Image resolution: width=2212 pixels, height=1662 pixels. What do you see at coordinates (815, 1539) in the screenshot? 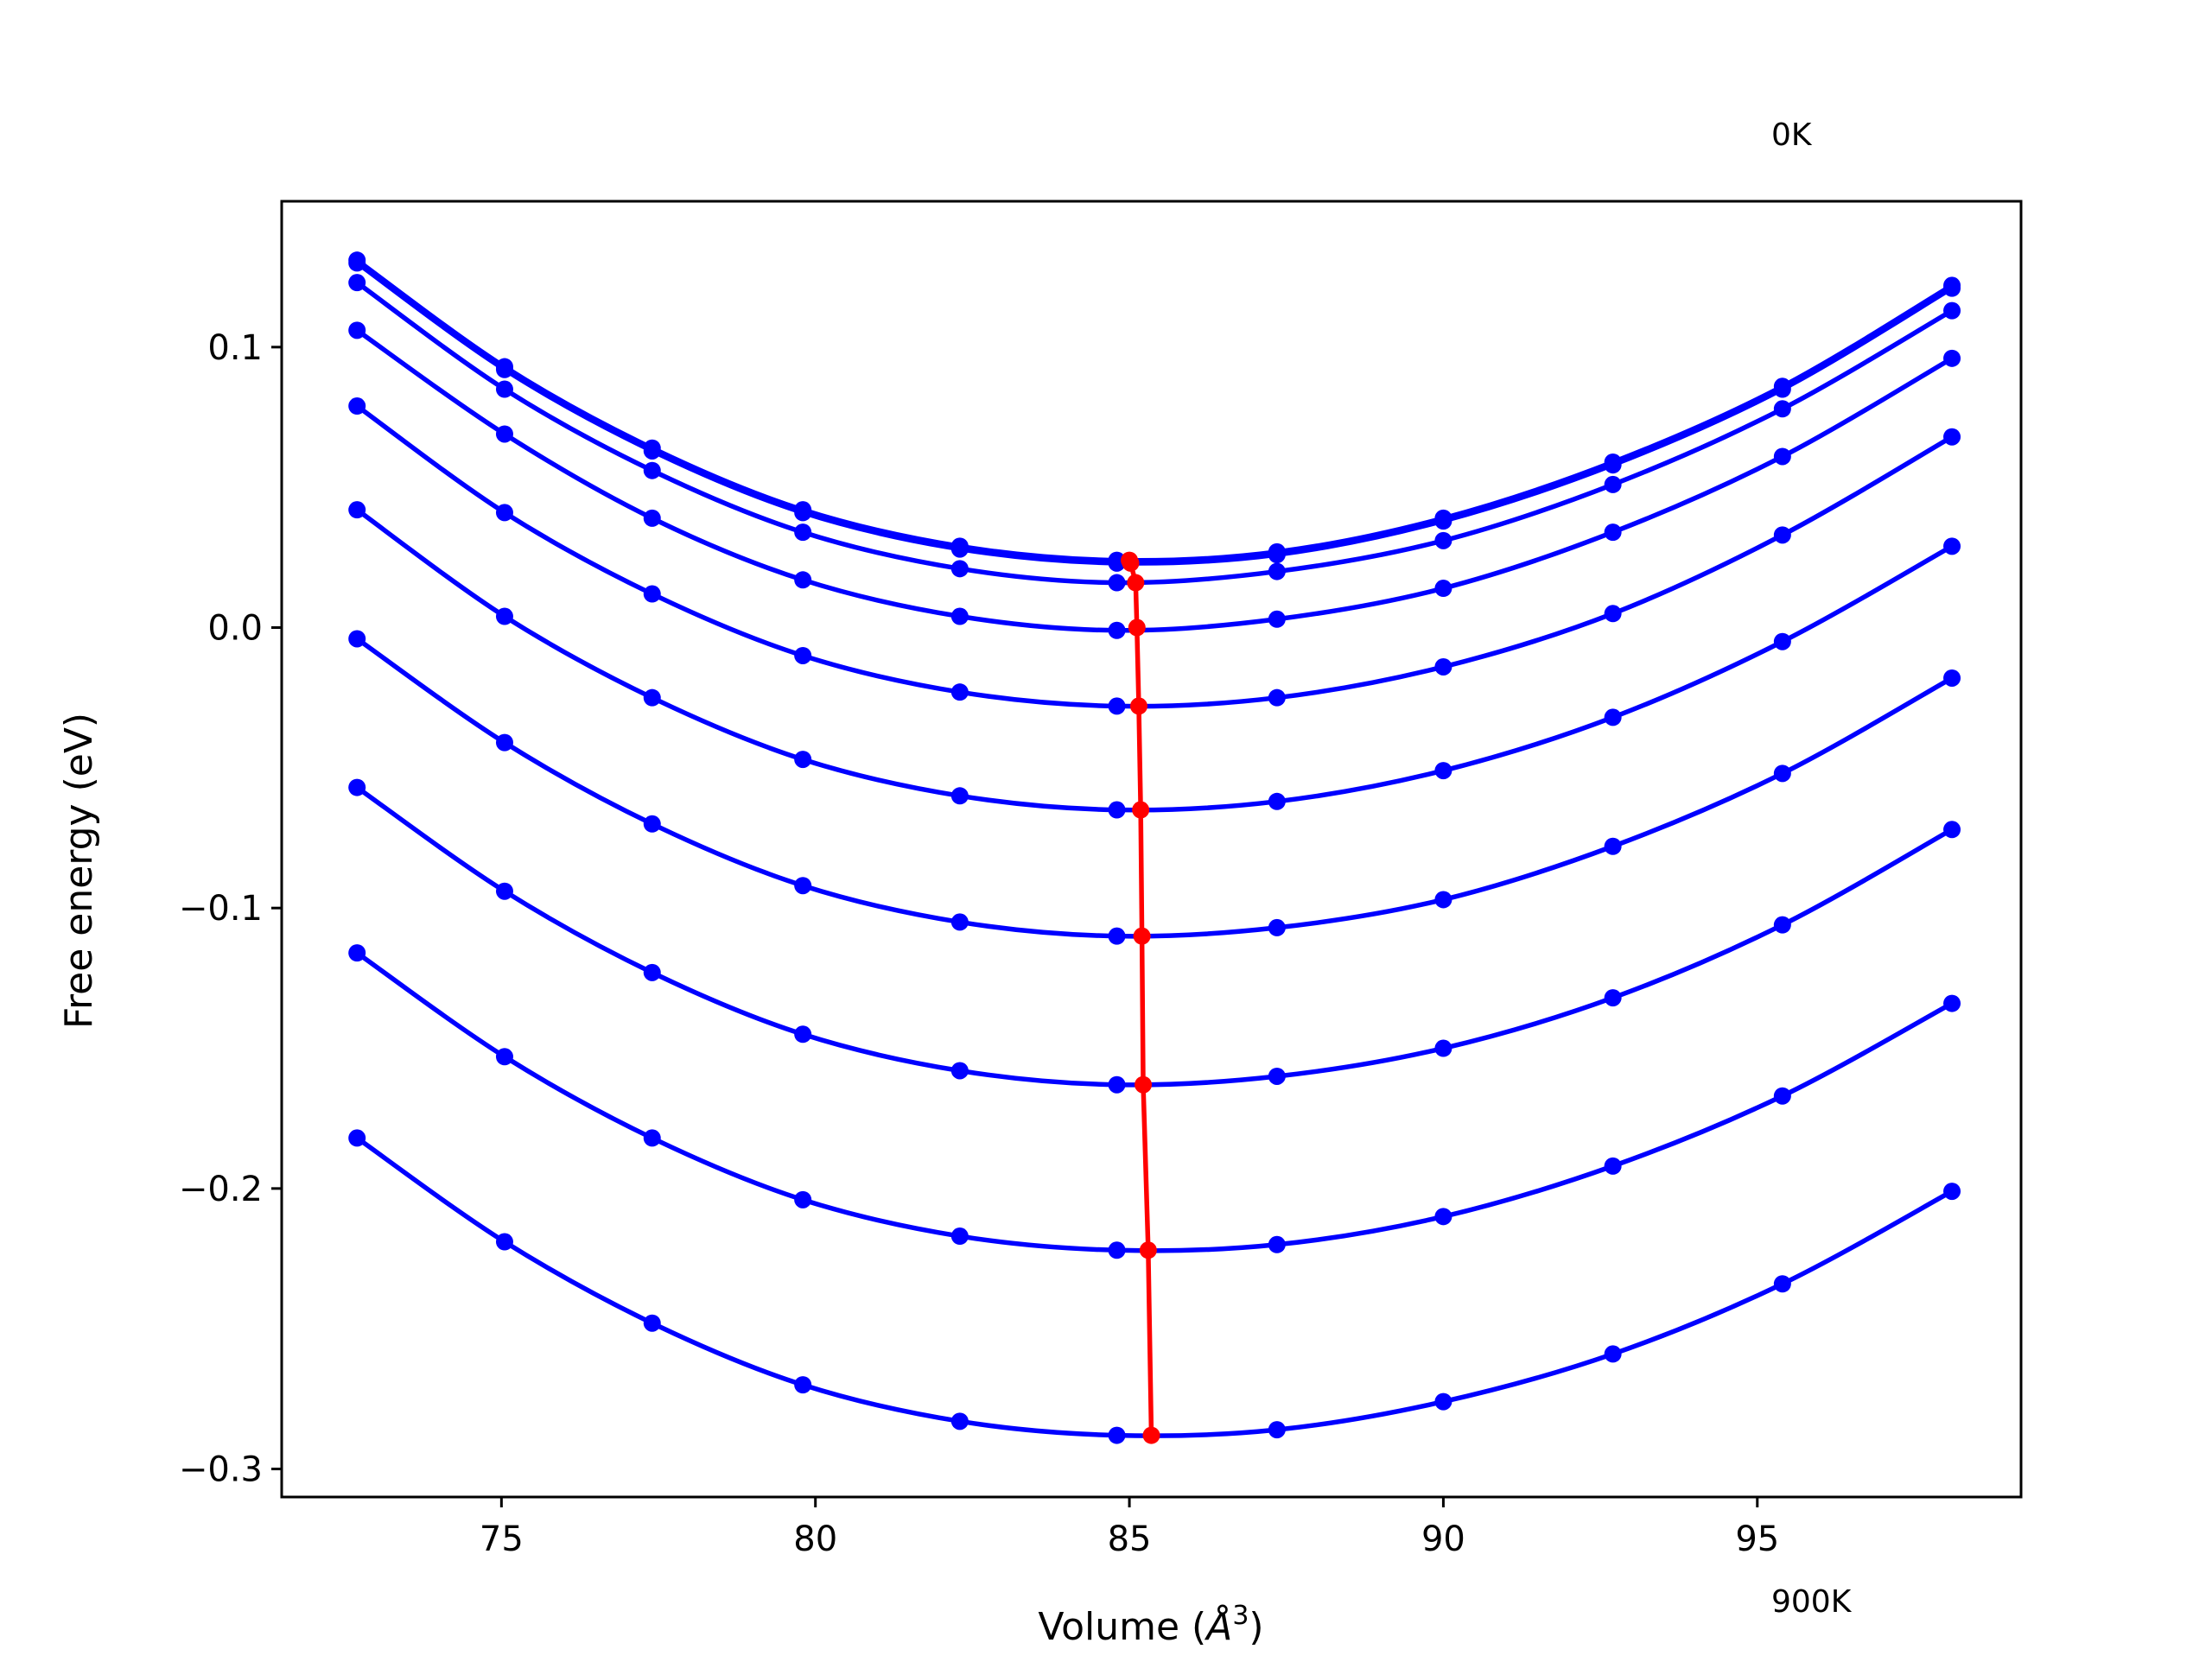
I see `x-tick-label-80: 80` at bounding box center [815, 1539].